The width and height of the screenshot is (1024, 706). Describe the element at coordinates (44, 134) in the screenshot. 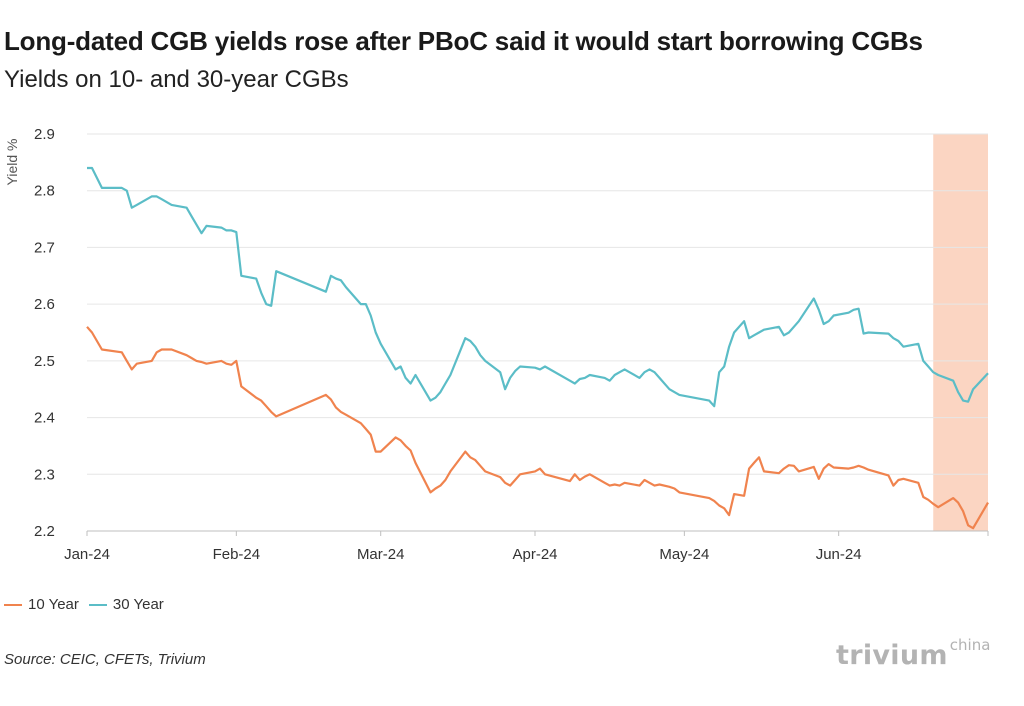

I see `y-tick-label: 2.9` at that location.